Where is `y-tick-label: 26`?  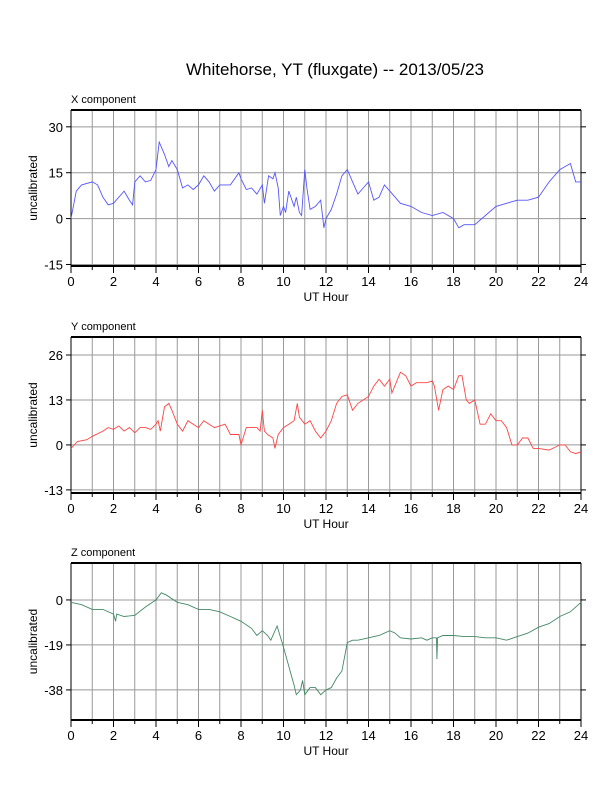
y-tick-label: 26 is located at coordinates (56, 355).